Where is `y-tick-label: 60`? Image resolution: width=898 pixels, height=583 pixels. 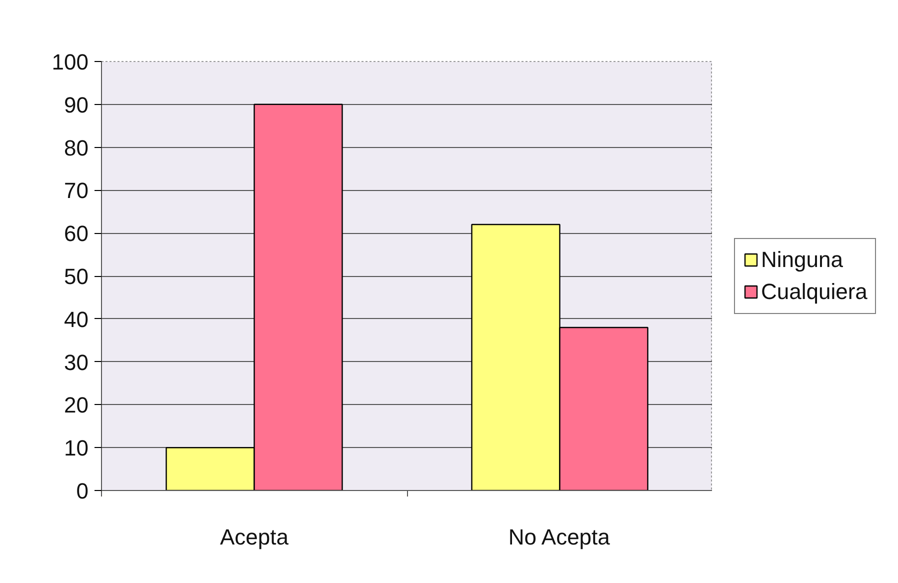
y-tick-label: 60 is located at coordinates (76, 233).